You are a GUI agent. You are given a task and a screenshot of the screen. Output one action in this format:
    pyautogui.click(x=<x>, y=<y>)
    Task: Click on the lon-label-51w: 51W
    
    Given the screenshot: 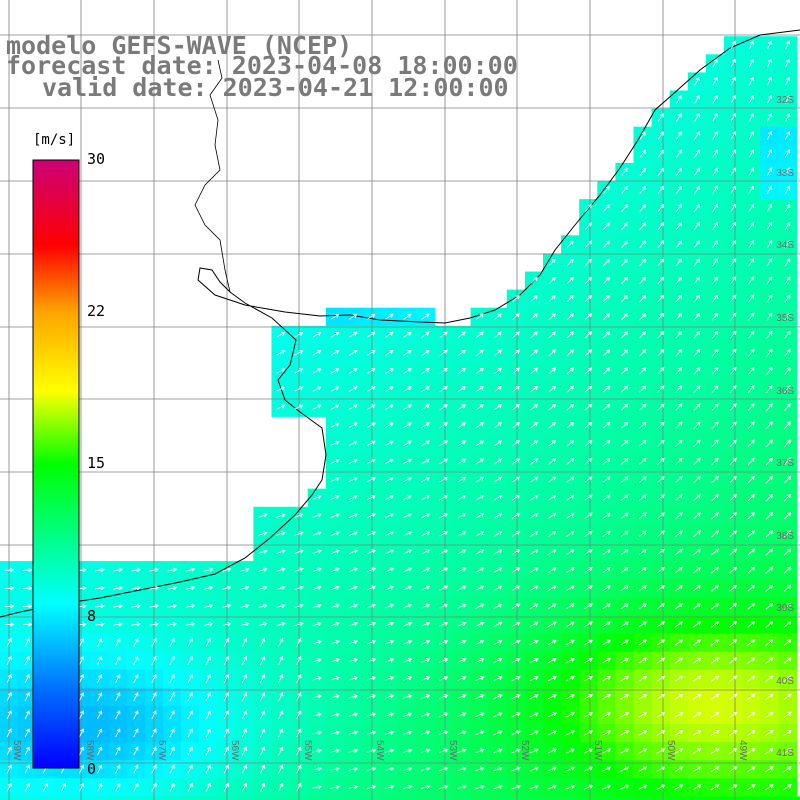 What is the action you would take?
    pyautogui.click(x=597, y=750)
    